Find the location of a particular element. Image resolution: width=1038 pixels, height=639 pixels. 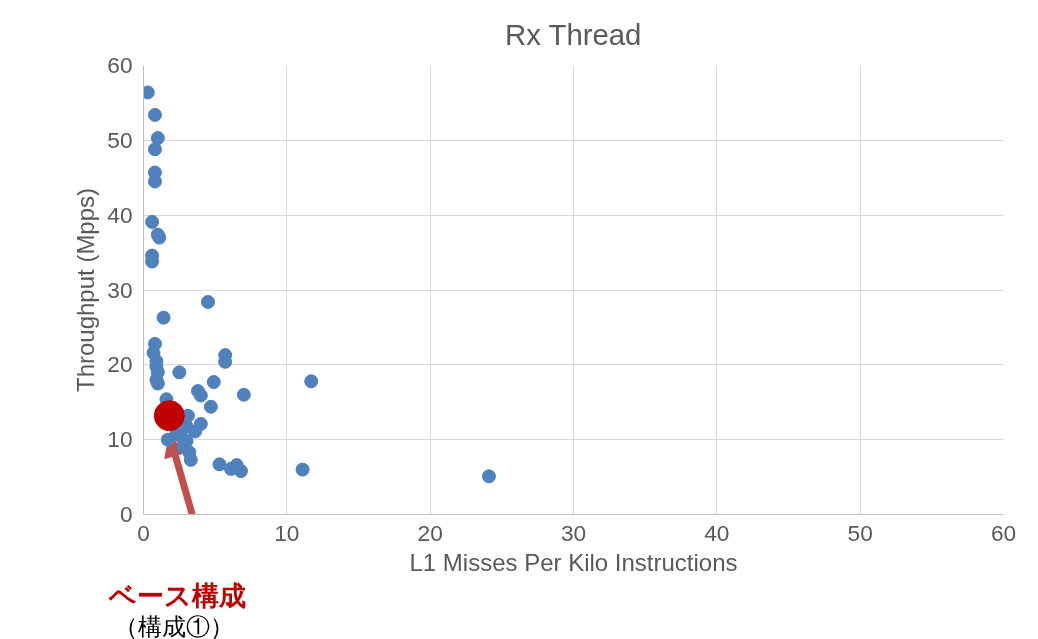

y-tick-label: 50 is located at coordinates (120, 139).